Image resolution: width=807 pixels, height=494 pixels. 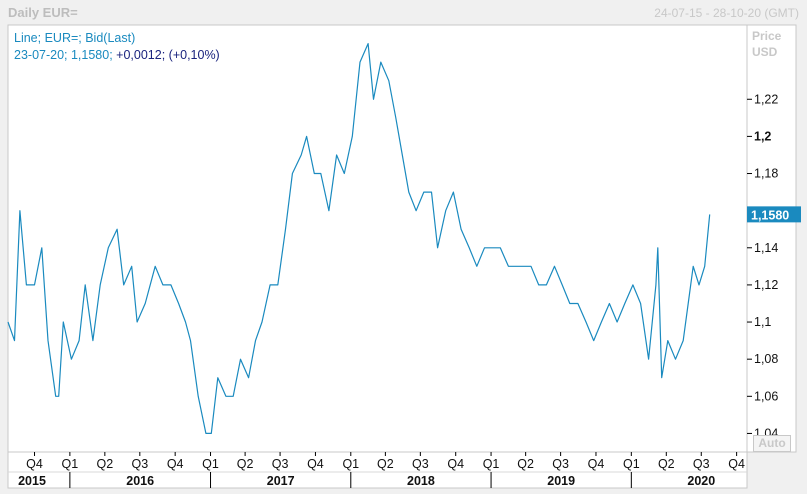 I want to click on legend-last-value: 23-07-20; 1,1580; +0,0012; (+0,10%), so click(x=117, y=55).